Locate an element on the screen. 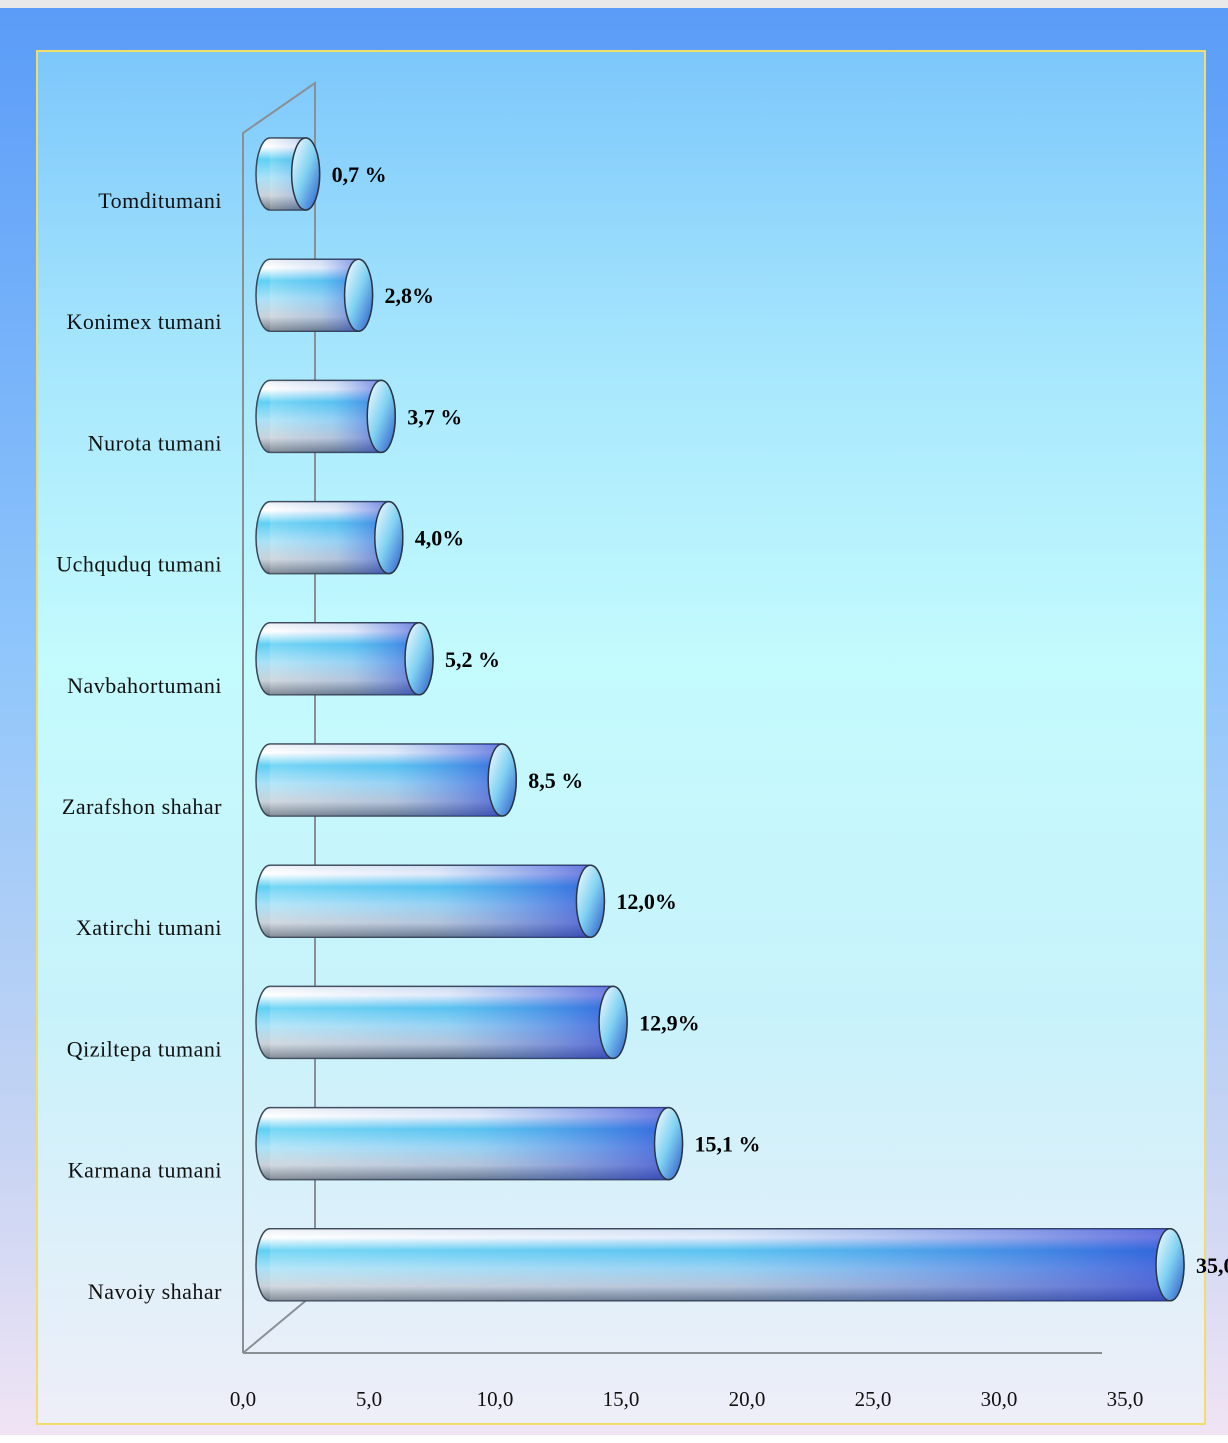 The image size is (1228, 1443). floor-edge is located at coordinates (279, 1323).